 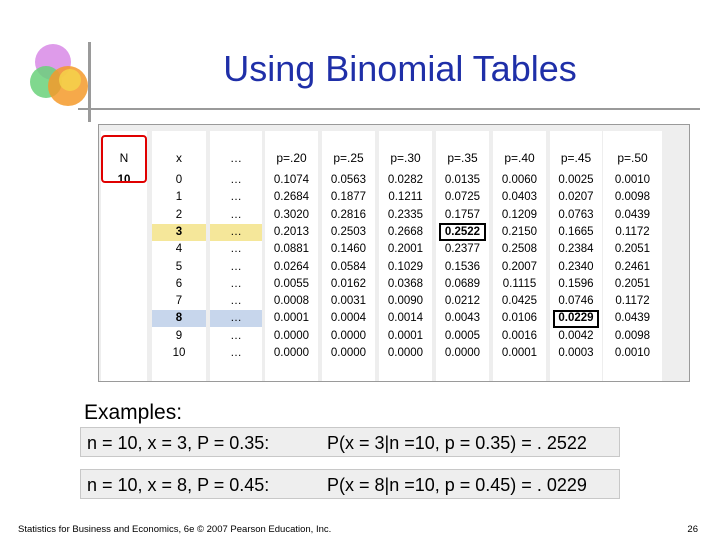 I want to click on table-header-cell: p=.40, so click(x=519, y=158).